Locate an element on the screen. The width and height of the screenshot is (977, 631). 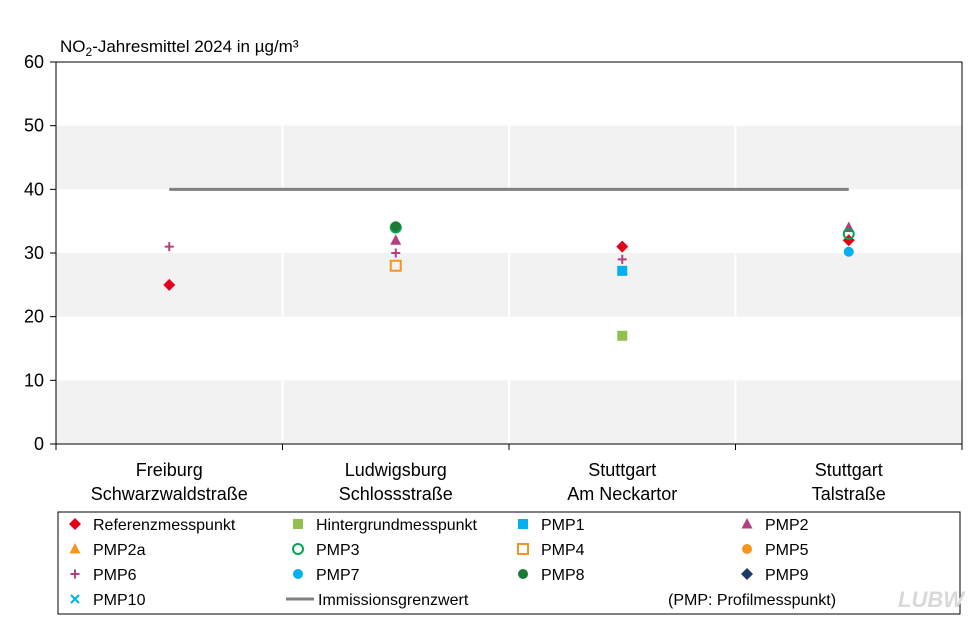
y-tick-label: 10 is located at coordinates (34, 380).